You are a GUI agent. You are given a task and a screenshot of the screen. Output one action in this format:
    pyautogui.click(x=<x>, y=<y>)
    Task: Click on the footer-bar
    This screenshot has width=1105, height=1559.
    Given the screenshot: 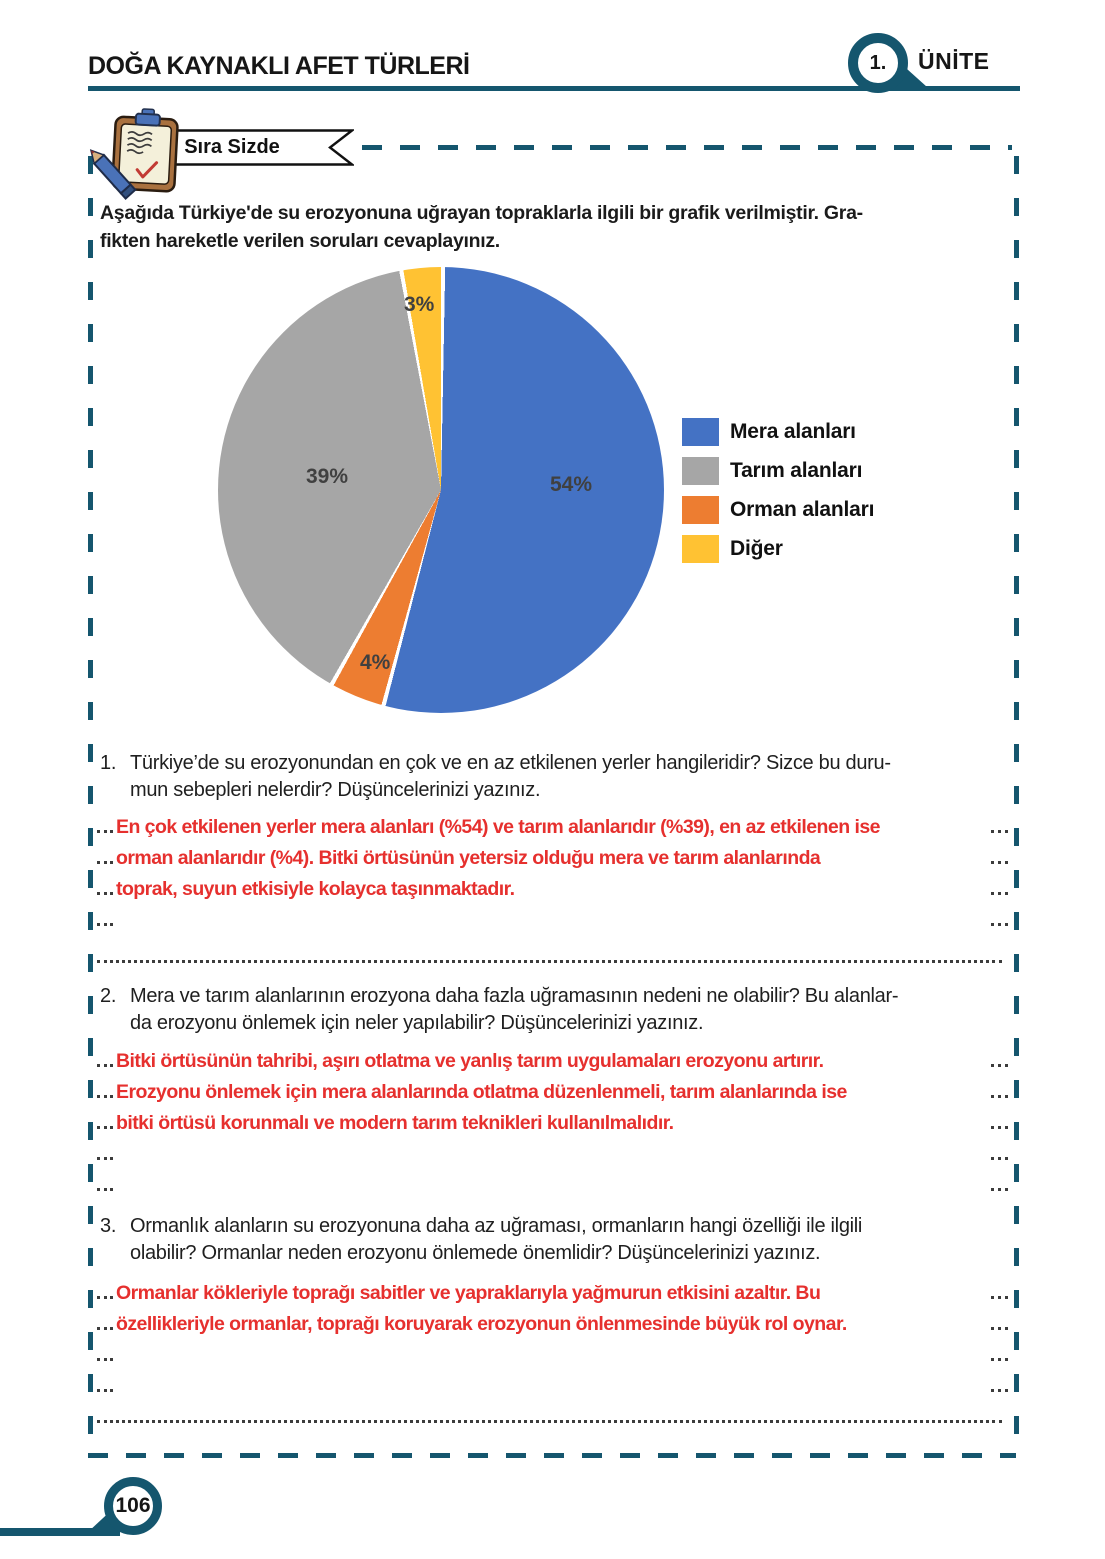 What is the action you would take?
    pyautogui.click(x=60, y=1532)
    